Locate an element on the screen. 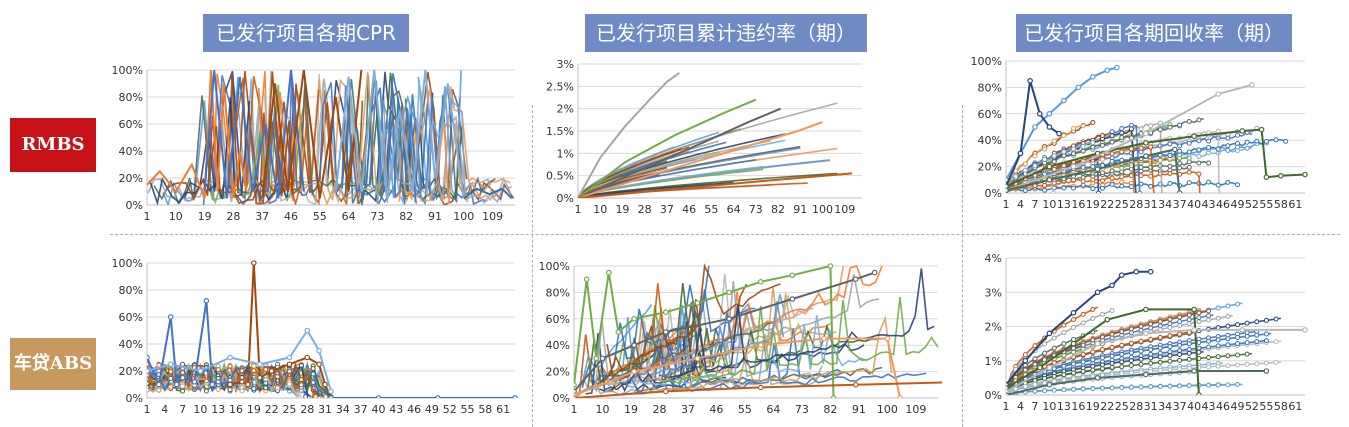 The image size is (1349, 427). x-tick-label: 109 is located at coordinates (915, 409).